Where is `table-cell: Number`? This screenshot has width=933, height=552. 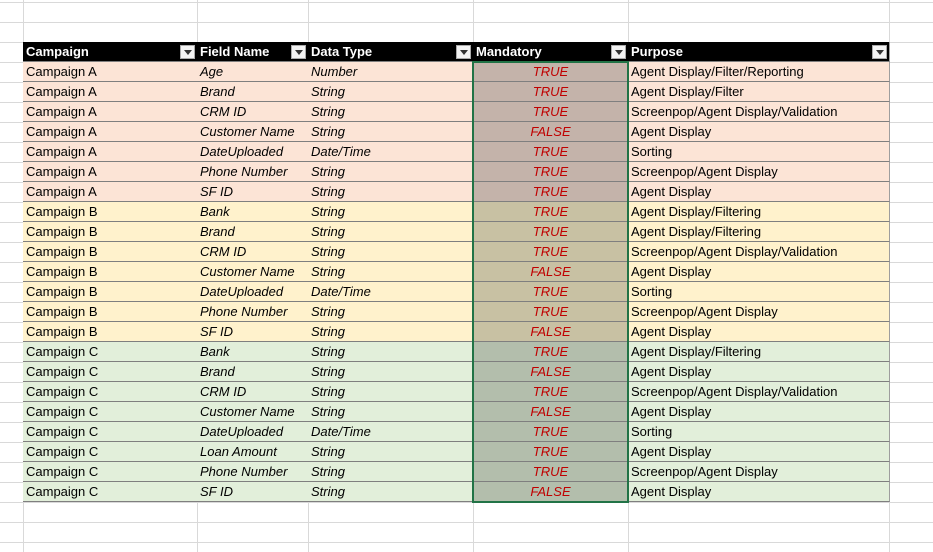
table-cell: Number is located at coordinates (391, 72).